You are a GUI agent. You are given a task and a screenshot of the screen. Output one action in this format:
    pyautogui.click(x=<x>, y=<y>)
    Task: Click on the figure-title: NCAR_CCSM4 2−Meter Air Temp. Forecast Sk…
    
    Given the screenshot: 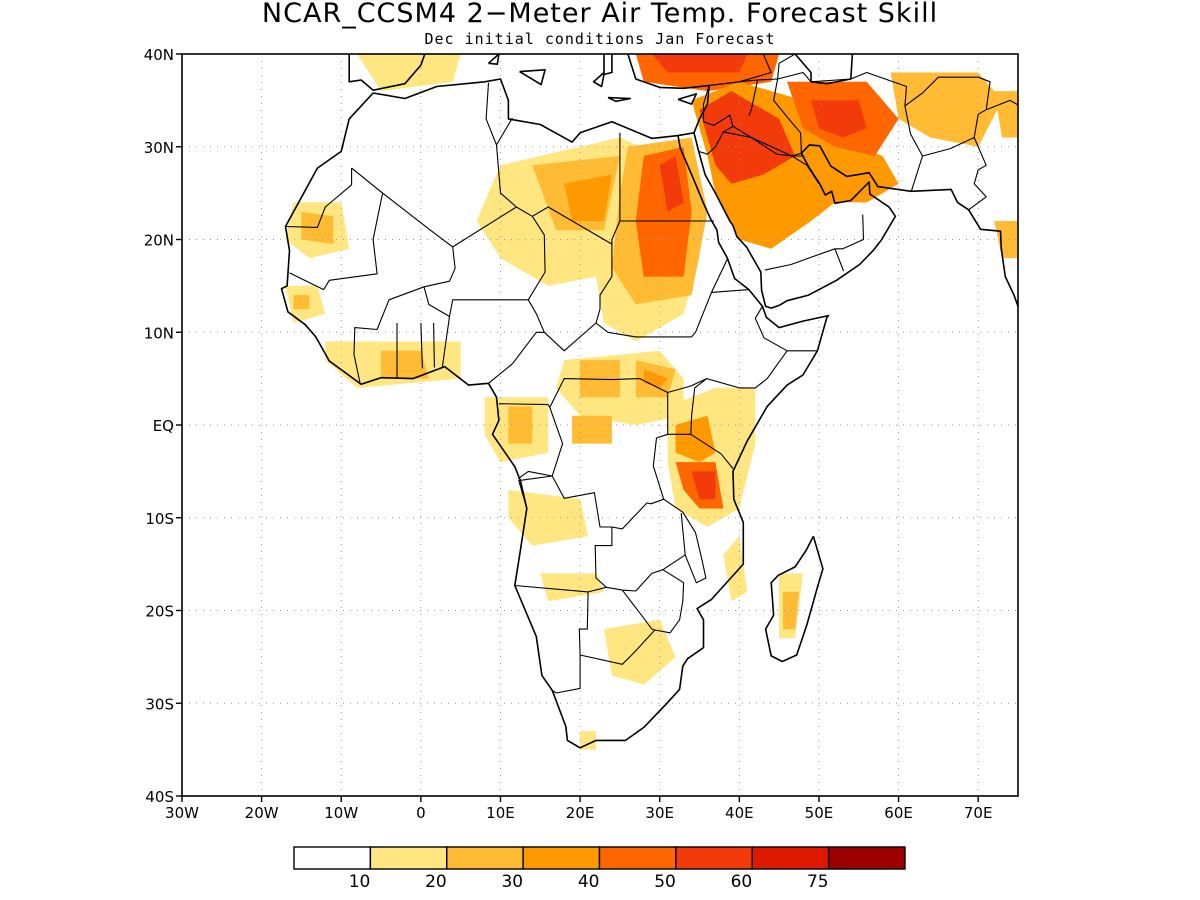 What is the action you would take?
    pyautogui.click(x=600, y=14)
    